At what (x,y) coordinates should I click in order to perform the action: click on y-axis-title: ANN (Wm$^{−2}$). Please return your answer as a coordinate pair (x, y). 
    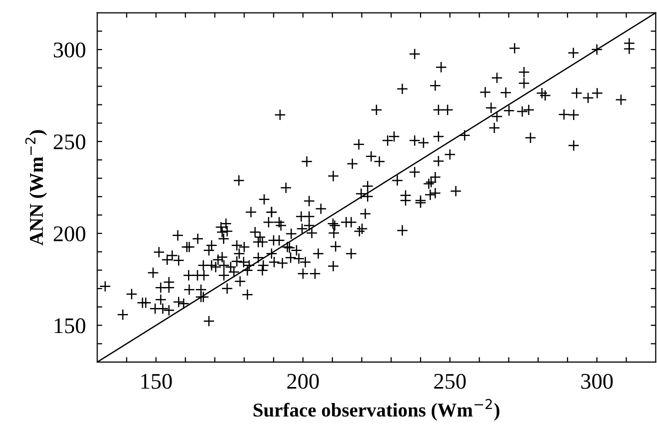
    Looking at the image, I should click on (36, 188).